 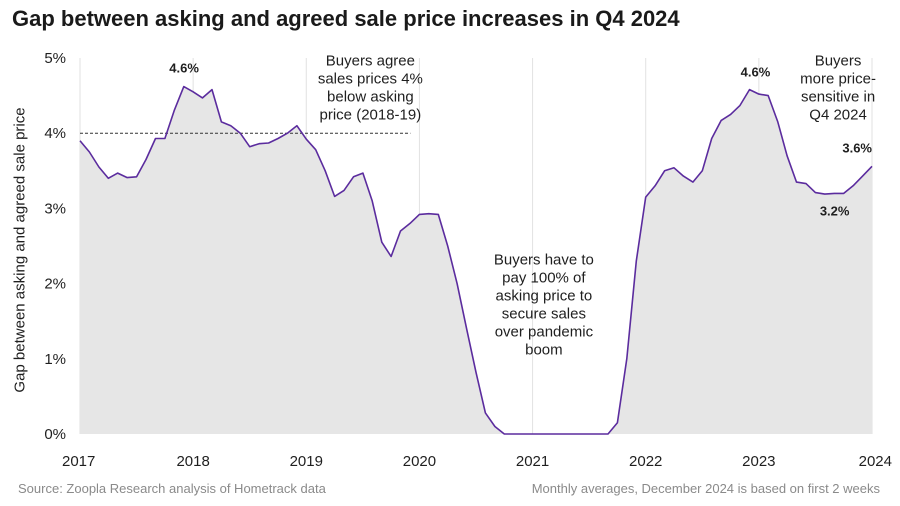 I want to click on x-tick-2018: 2018, so click(x=192, y=461).